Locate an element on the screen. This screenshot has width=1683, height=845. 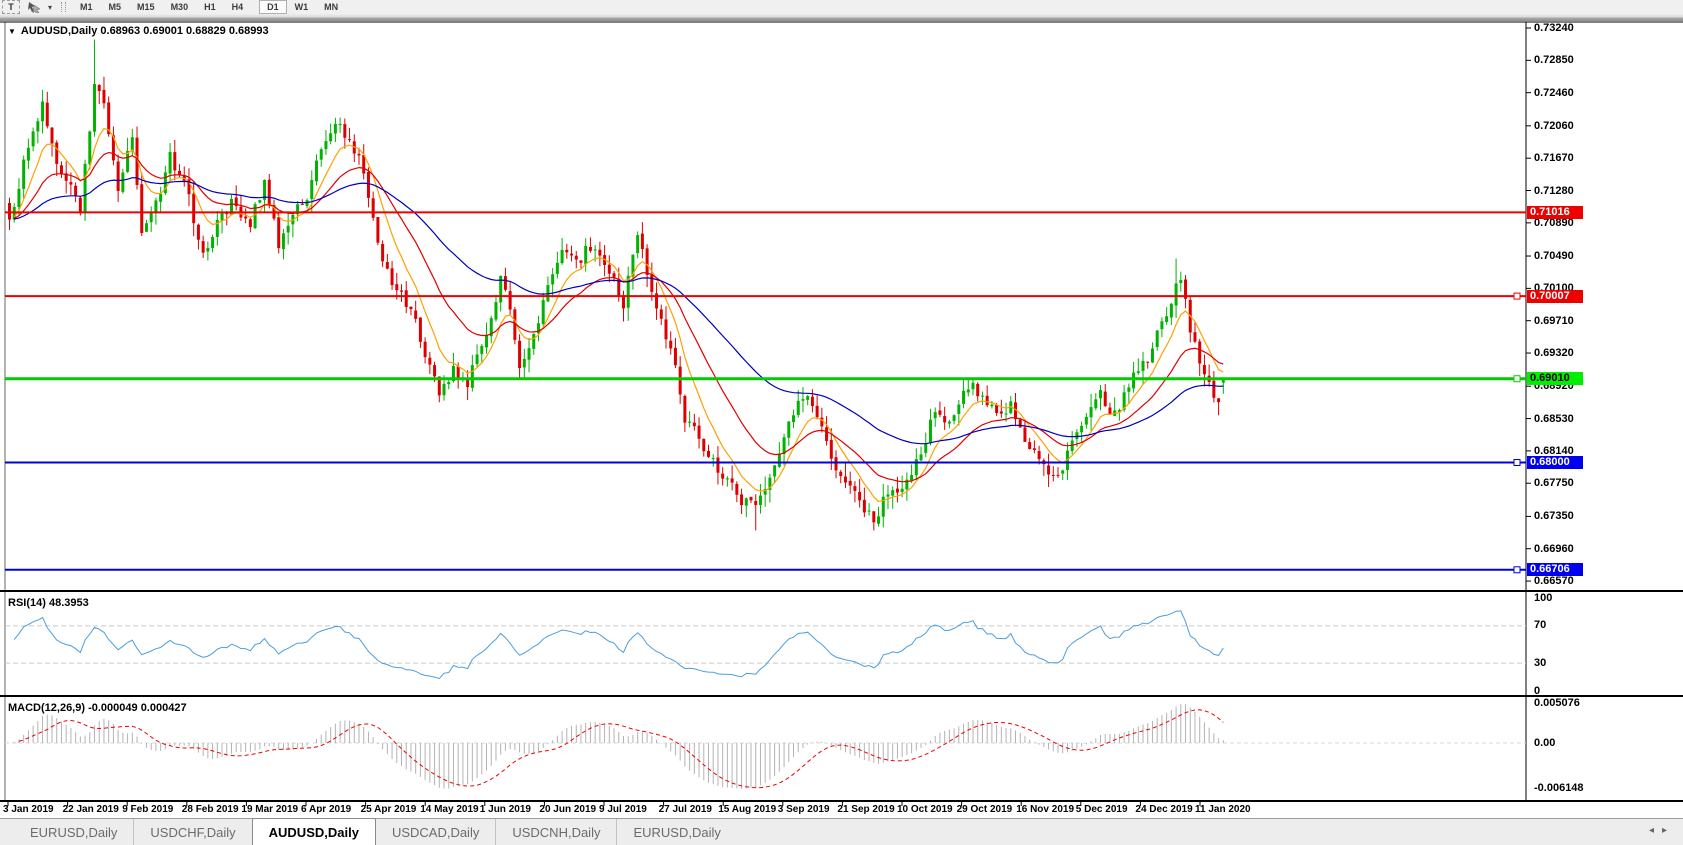
collapse-triangle-icon: ▼ is located at coordinates (12, 31).